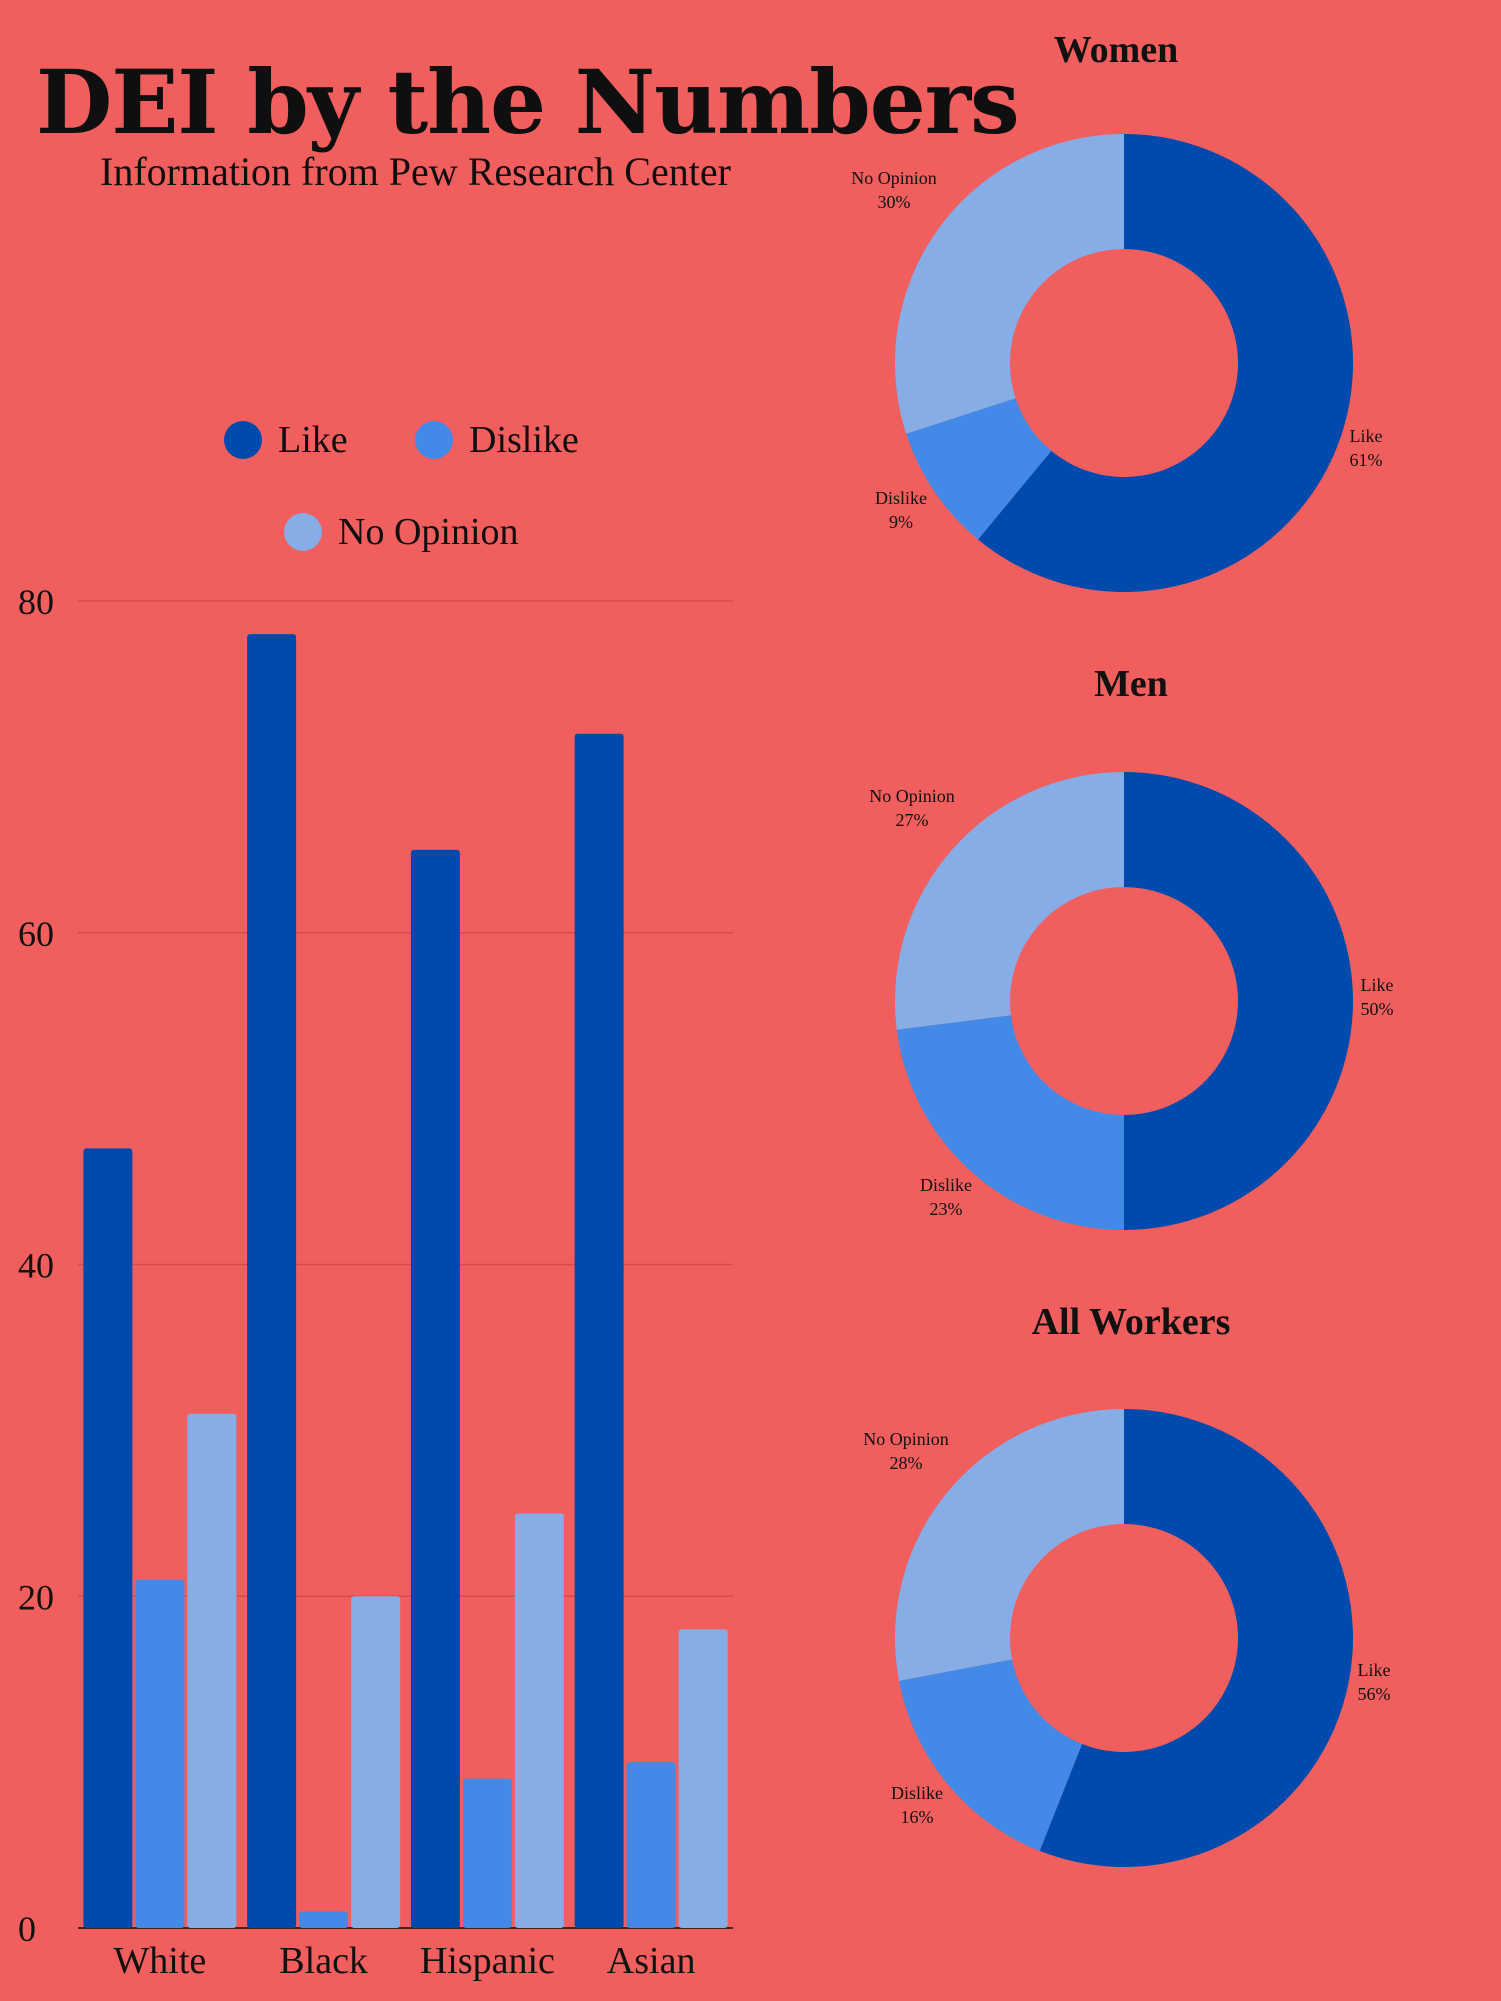  What do you see at coordinates (1131, 1322) in the screenshot?
I see `donut-title-all-workers: All Workers` at bounding box center [1131, 1322].